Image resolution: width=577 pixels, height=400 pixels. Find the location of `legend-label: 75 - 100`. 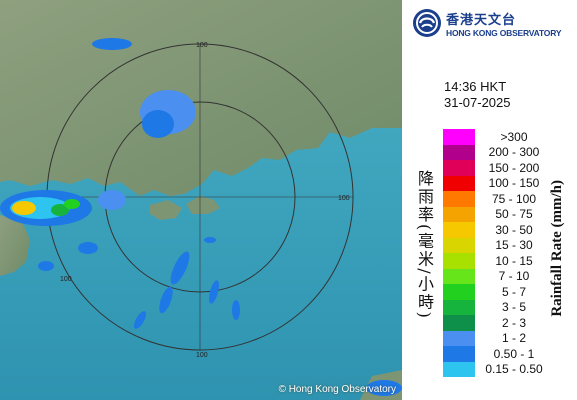

legend-label: 75 - 100 is located at coordinates (514, 198).